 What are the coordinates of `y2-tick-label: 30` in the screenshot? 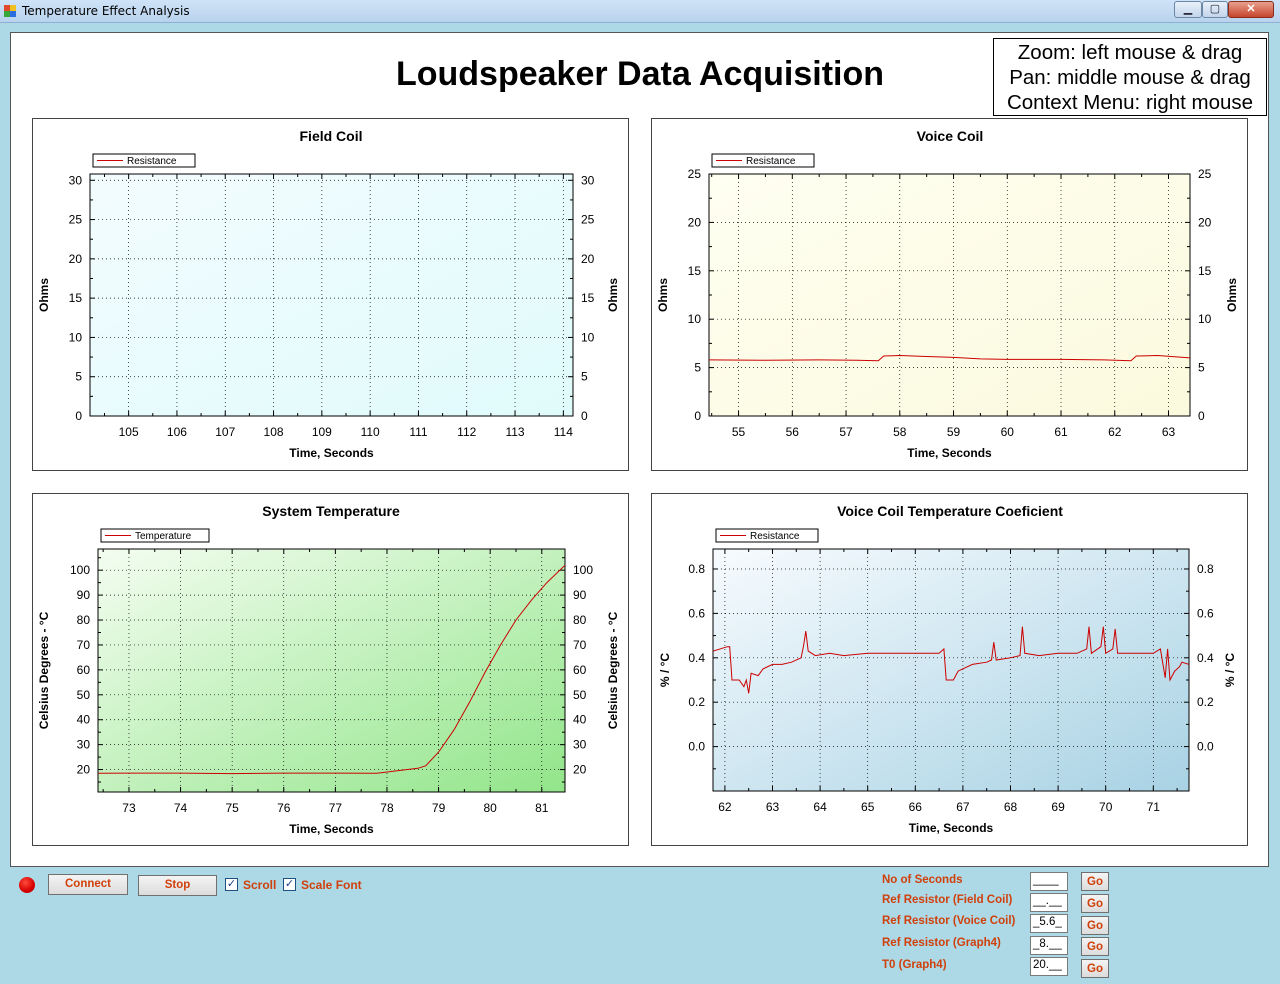 It's located at (588, 180).